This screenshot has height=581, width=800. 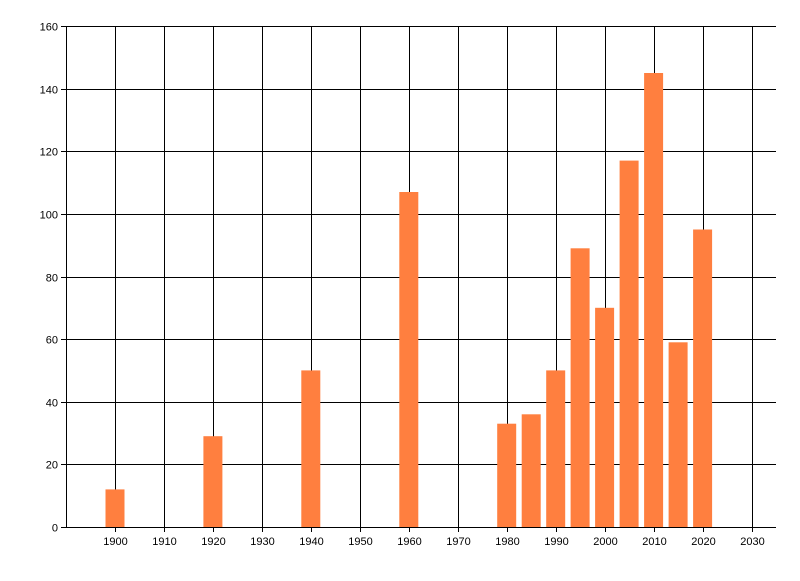 What do you see at coordinates (311, 448) in the screenshot?
I see `bar-1940` at bounding box center [311, 448].